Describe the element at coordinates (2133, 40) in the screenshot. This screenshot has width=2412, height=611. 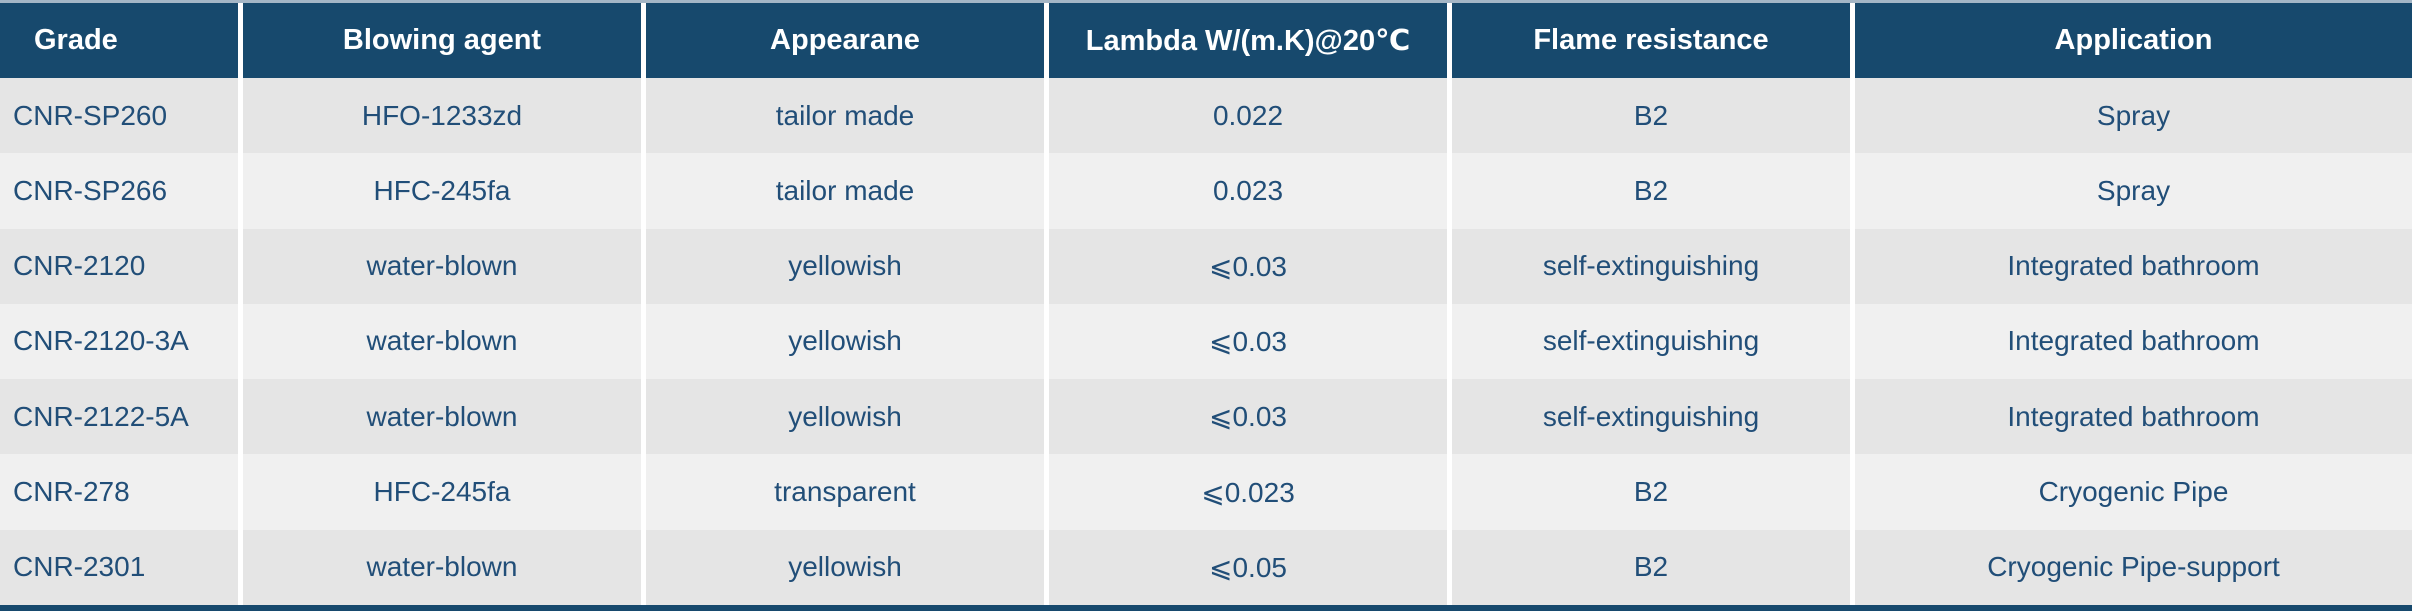
I see `column-header-application: Application` at that location.